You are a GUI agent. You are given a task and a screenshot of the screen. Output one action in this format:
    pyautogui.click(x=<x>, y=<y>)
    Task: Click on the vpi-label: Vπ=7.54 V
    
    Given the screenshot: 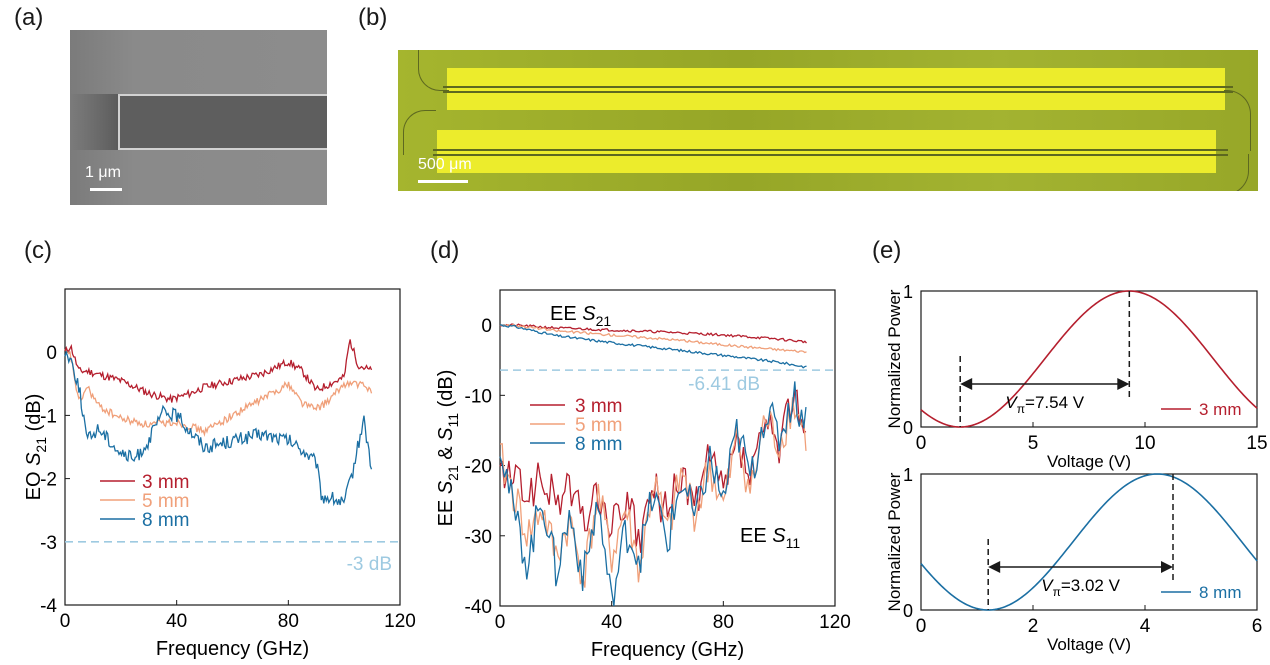 What is the action you would take?
    pyautogui.click(x=1044, y=404)
    